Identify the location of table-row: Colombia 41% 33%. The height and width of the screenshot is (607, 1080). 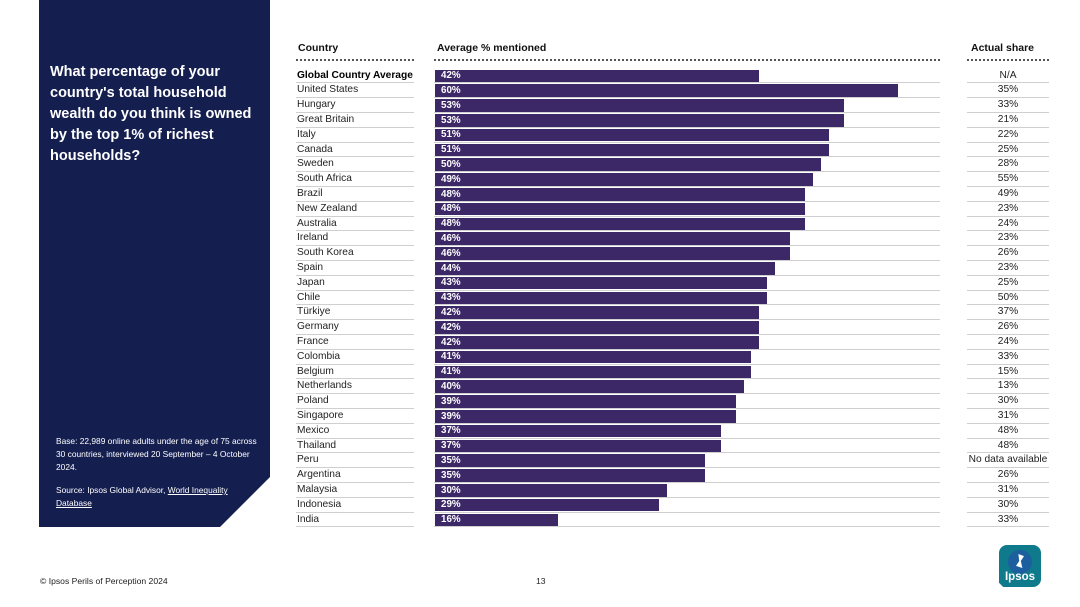
(540, 357).